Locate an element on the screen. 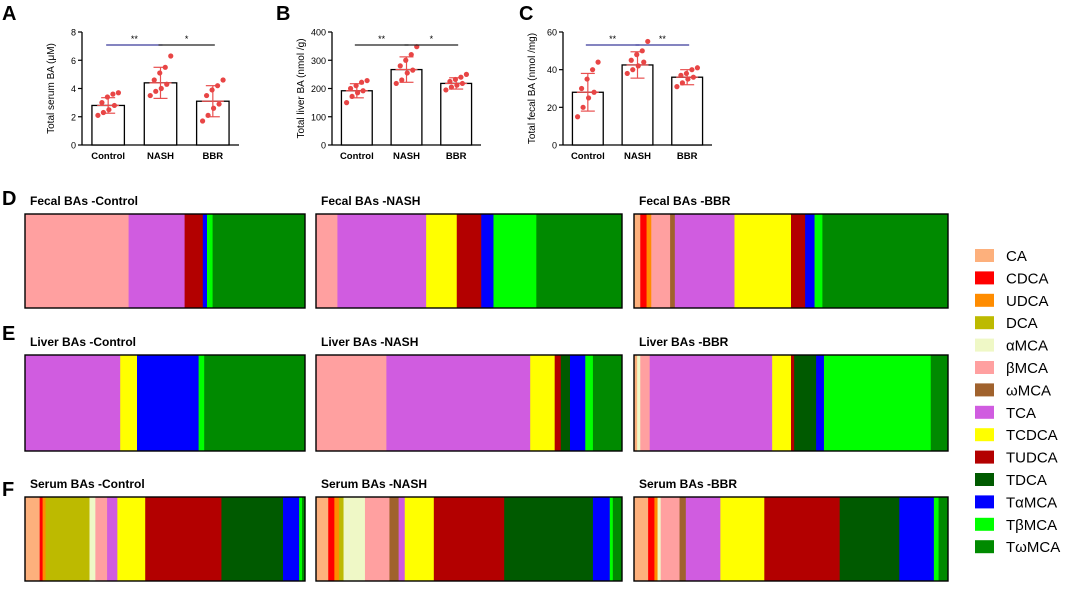 This screenshot has height=598, width=1065. stacked-bar-title: Fecal BAs -Control is located at coordinates (84, 201).